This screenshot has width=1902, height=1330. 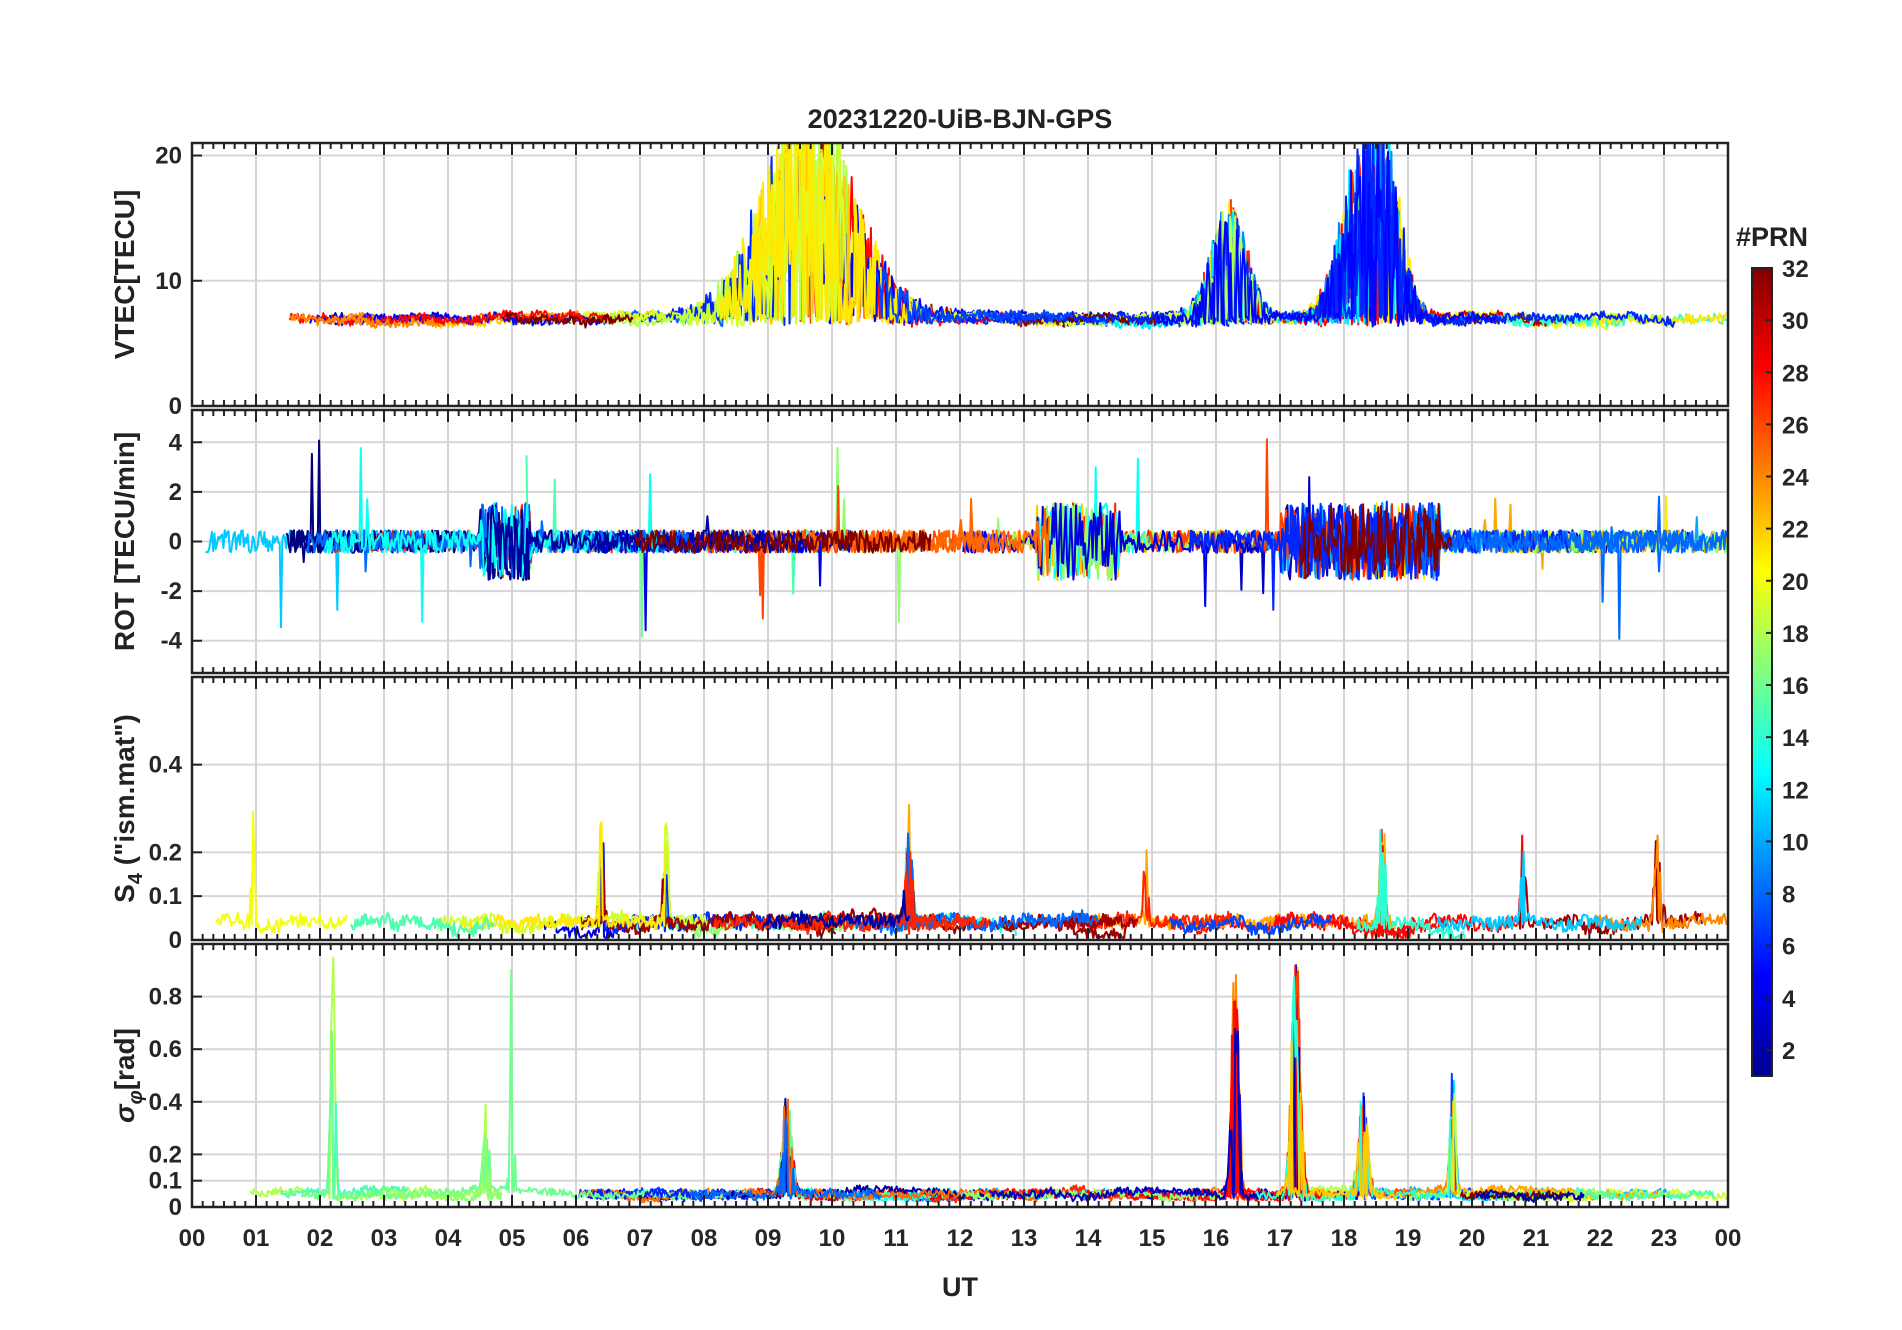 What do you see at coordinates (768, 1238) in the screenshot?
I see `x-tick-label: 09` at bounding box center [768, 1238].